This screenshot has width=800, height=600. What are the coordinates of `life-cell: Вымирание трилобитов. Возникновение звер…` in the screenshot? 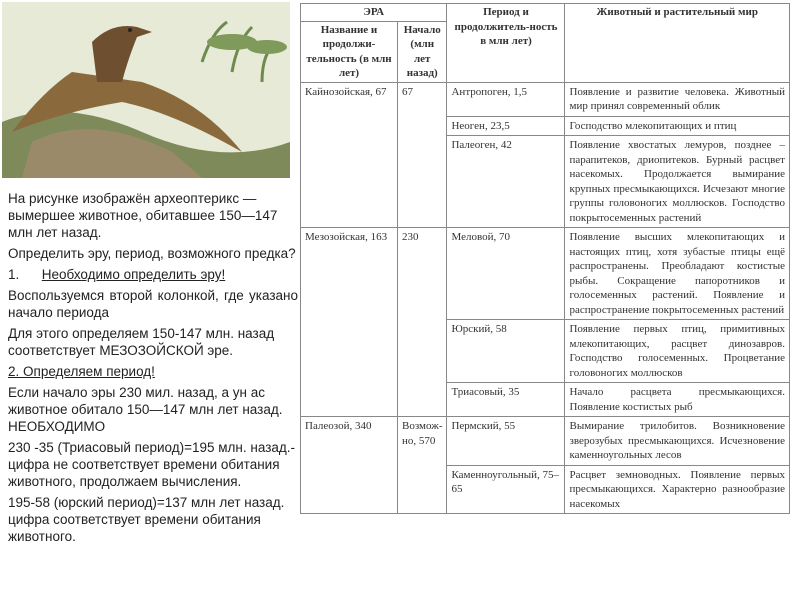 It's located at (677, 441).